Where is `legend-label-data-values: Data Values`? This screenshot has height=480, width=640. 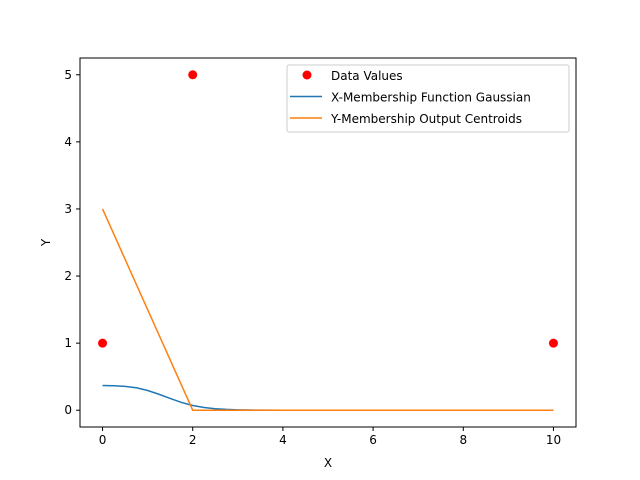 legend-label-data-values: Data Values is located at coordinates (367, 76).